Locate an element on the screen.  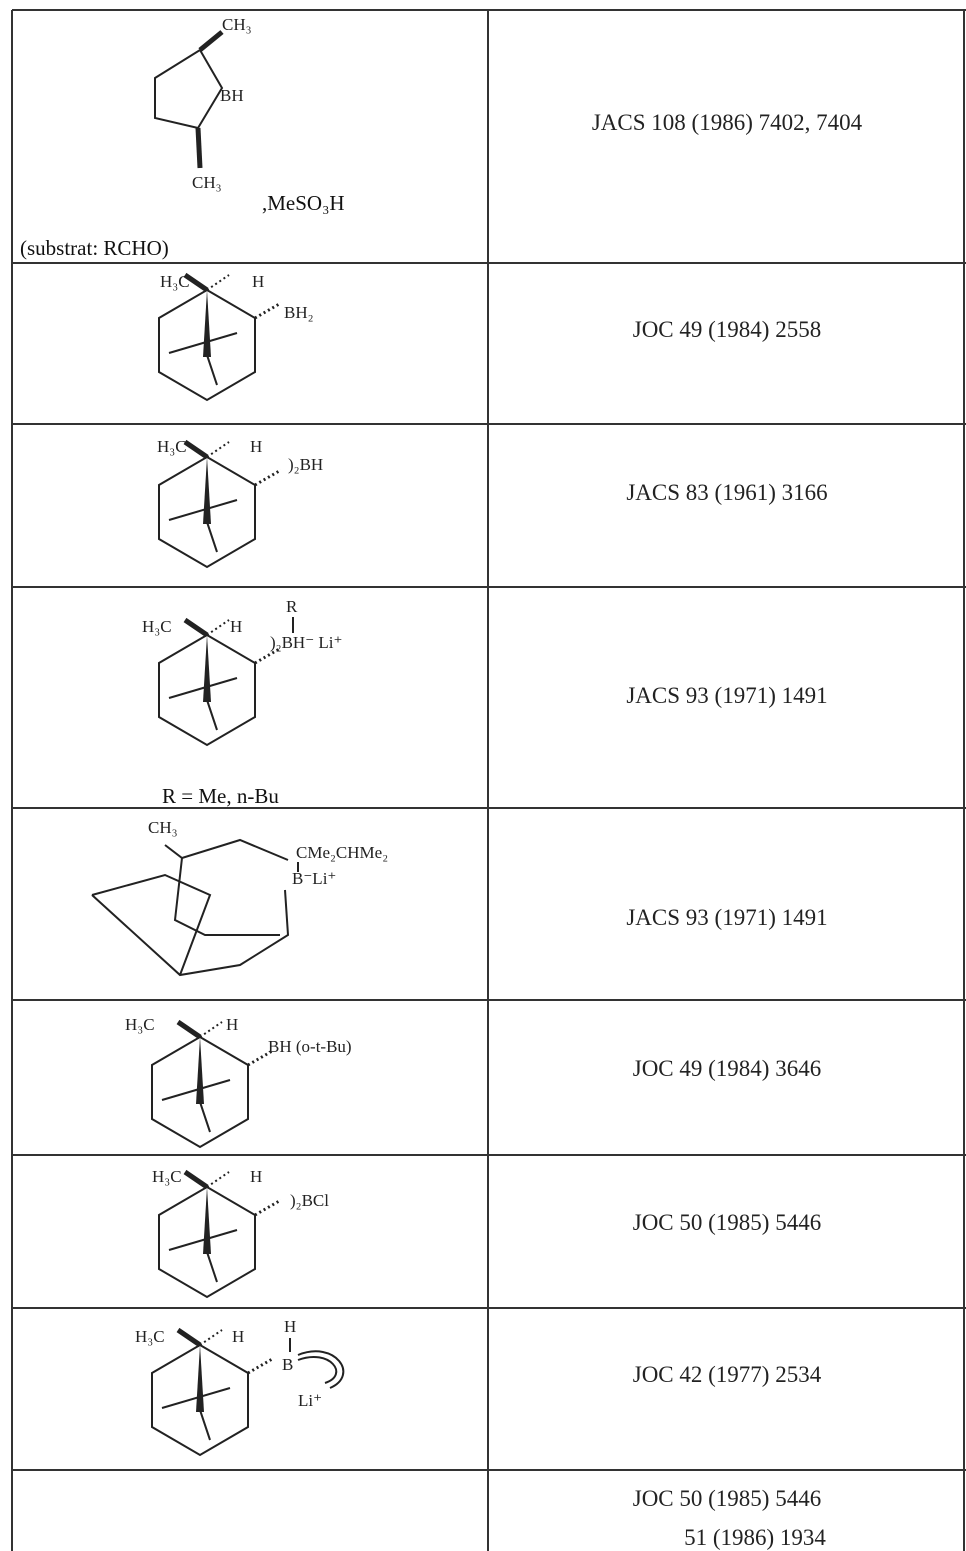
structure-2: H₃C H BH₂ is located at coordinates (236, 336).